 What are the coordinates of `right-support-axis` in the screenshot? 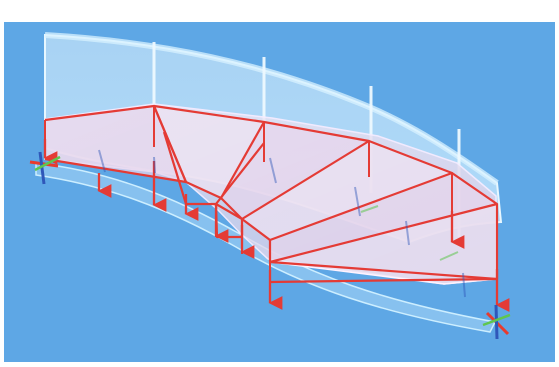 It's located at (496, 322).